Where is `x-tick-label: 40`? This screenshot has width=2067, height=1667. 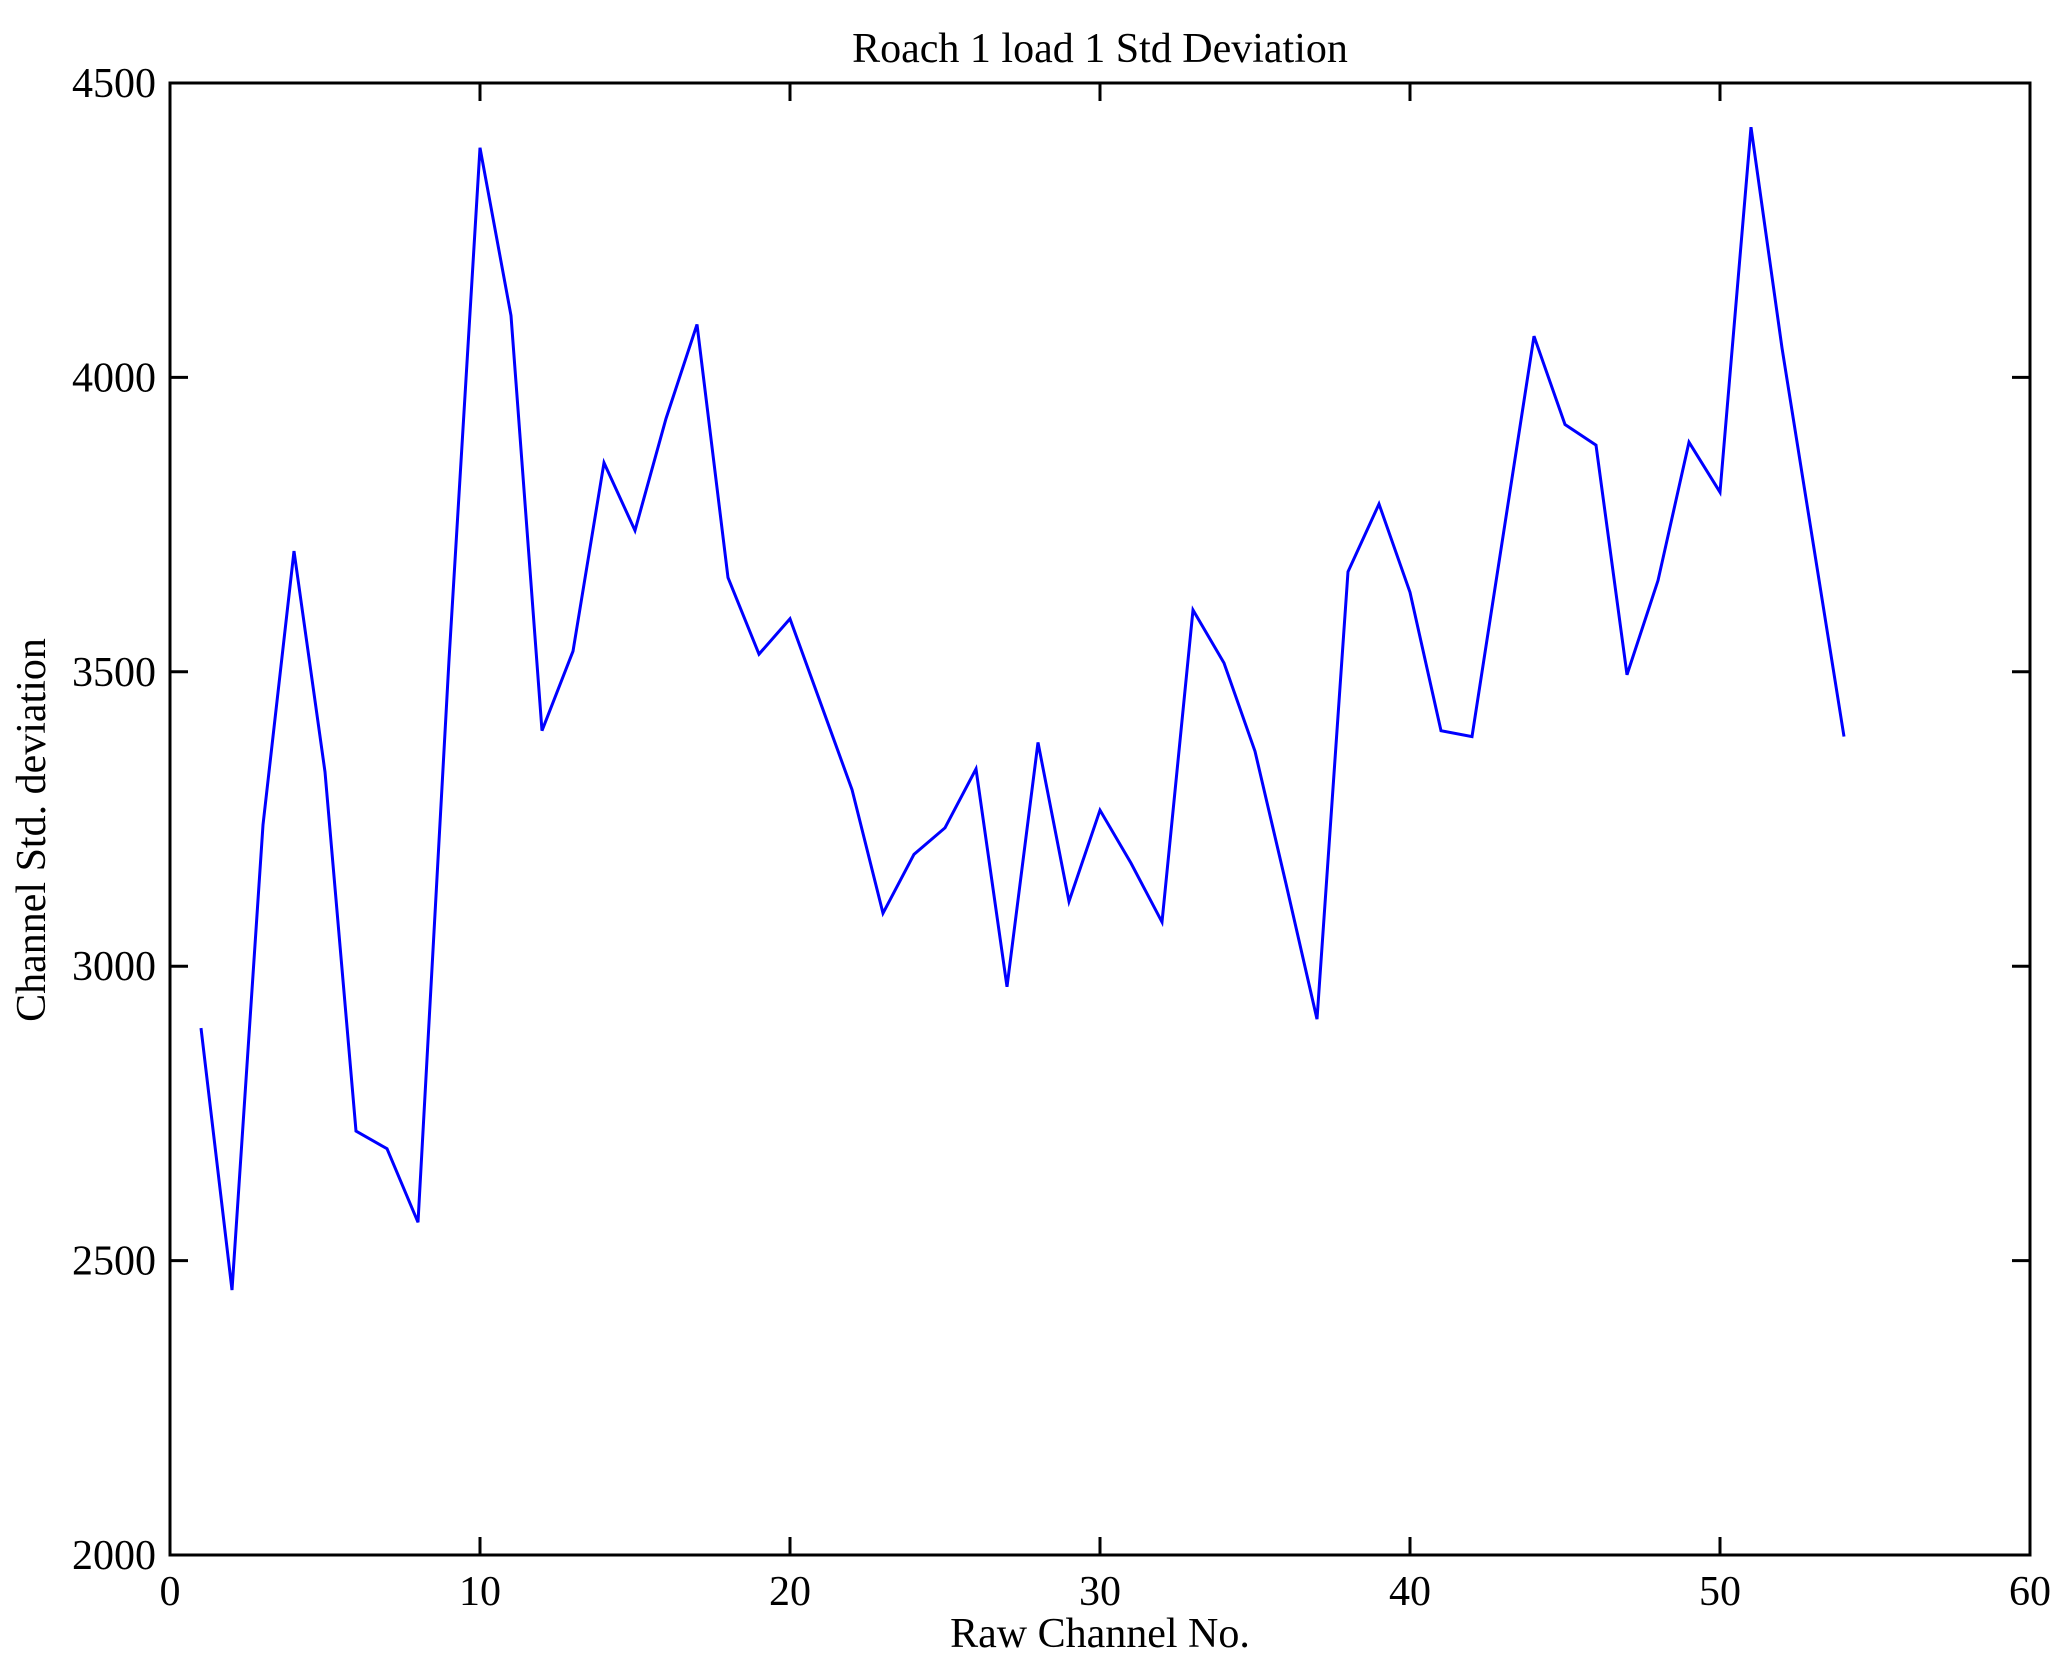 x-tick-label: 40 is located at coordinates (1410, 1592).